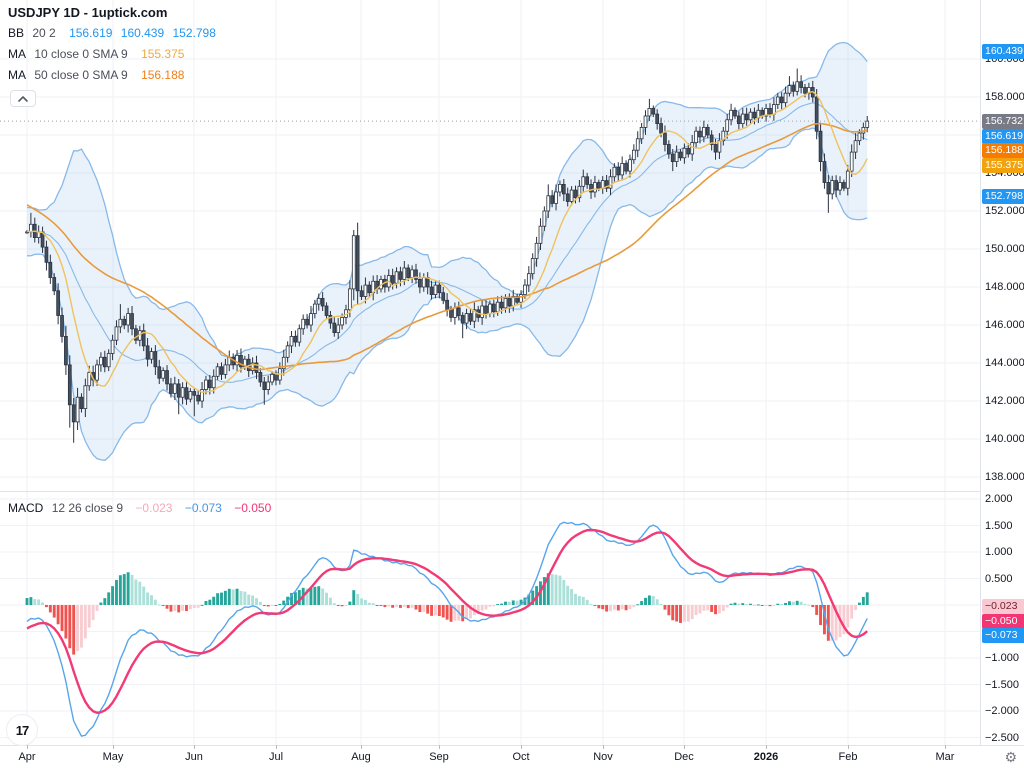  Describe the element at coordinates (1004, 248) in the screenshot. I see `price-axis-tick: 150.000` at that location.